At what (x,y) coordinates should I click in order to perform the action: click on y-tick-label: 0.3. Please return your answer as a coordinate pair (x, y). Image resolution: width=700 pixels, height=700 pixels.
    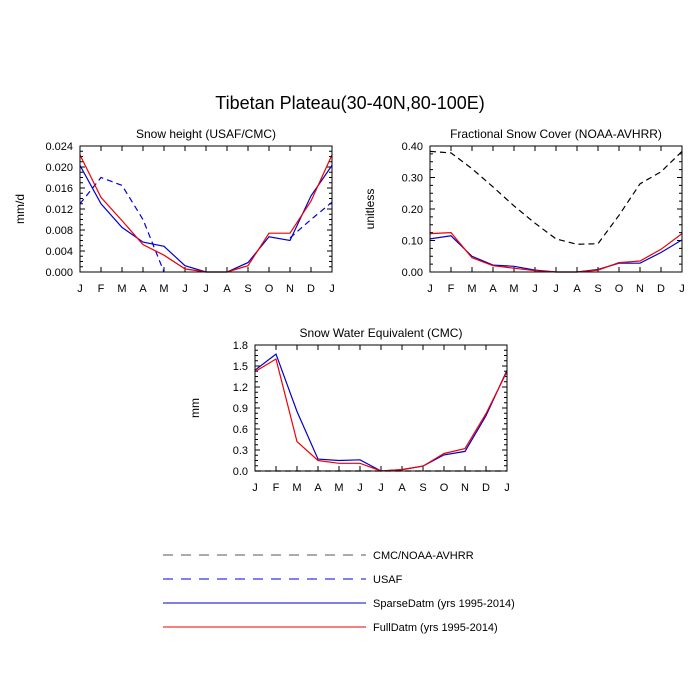
    Looking at the image, I should click on (240, 451).